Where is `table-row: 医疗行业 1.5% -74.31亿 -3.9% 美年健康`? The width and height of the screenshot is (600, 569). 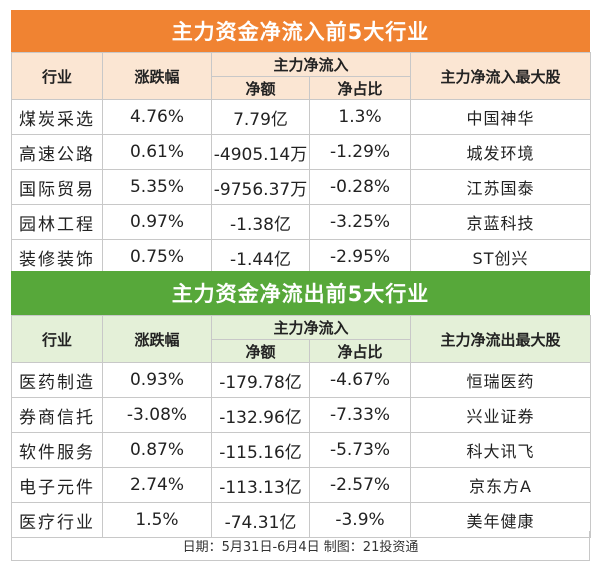 table-row: 医疗行业 1.5% -74.31亿 -3.9% 美年健康 is located at coordinates (301, 520).